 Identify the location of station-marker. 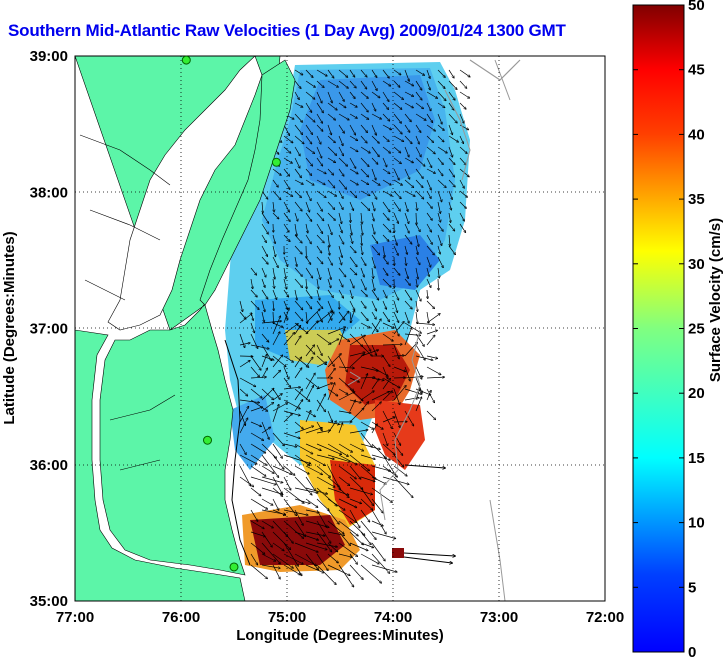
(276, 162).